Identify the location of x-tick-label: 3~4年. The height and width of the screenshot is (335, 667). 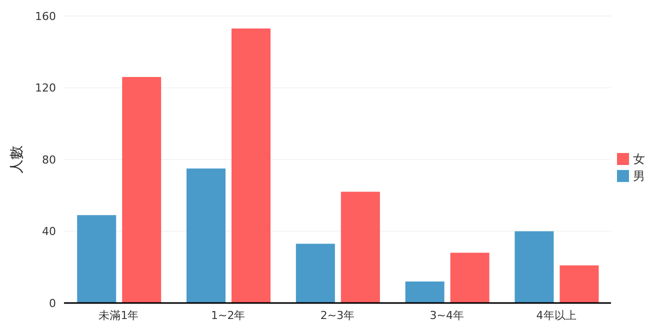
(447, 315).